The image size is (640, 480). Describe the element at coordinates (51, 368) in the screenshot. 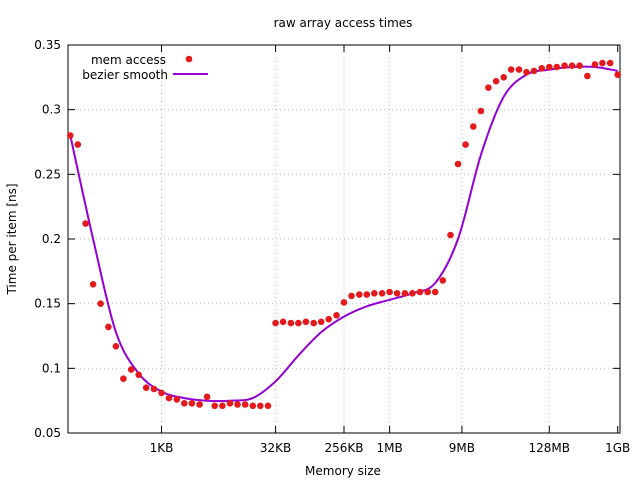

I see `y-tick-label: 0.1` at that location.